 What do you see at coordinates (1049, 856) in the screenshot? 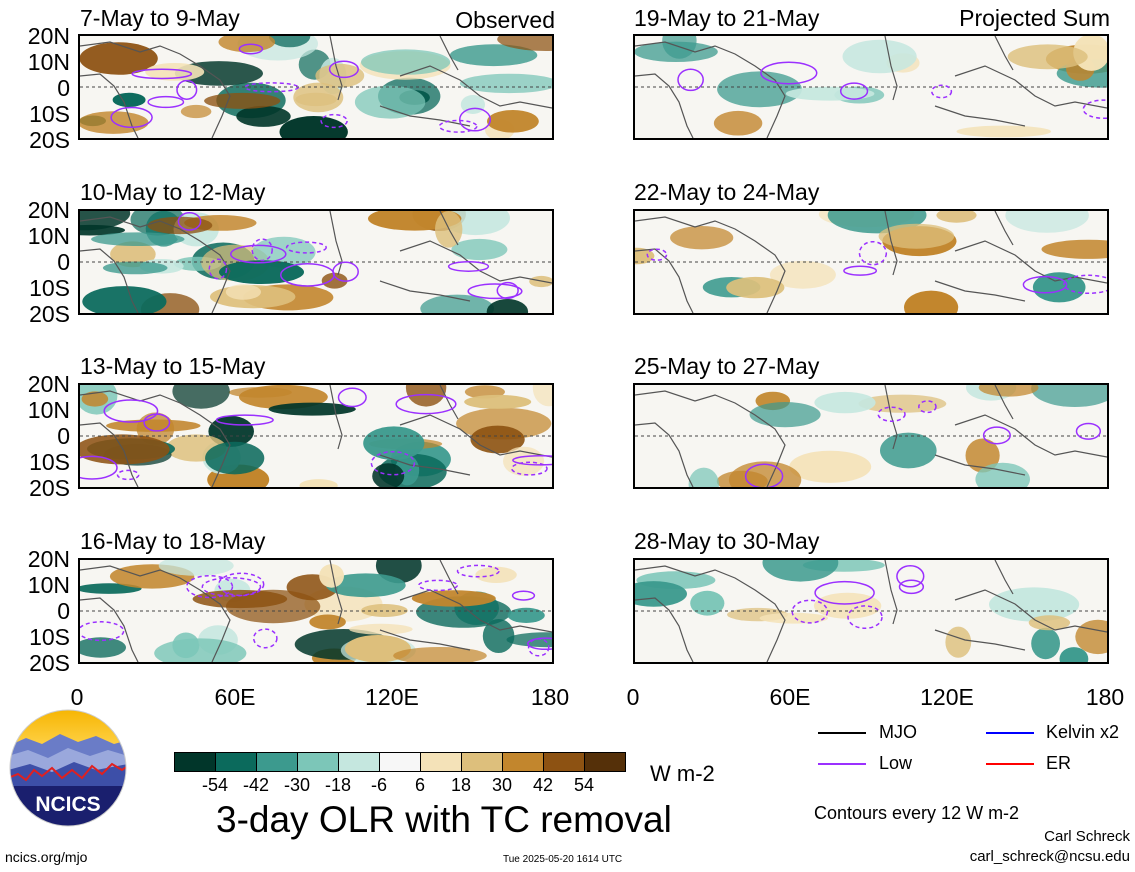
I see `author-email: carl_schreck@ncsu.edu` at bounding box center [1049, 856].